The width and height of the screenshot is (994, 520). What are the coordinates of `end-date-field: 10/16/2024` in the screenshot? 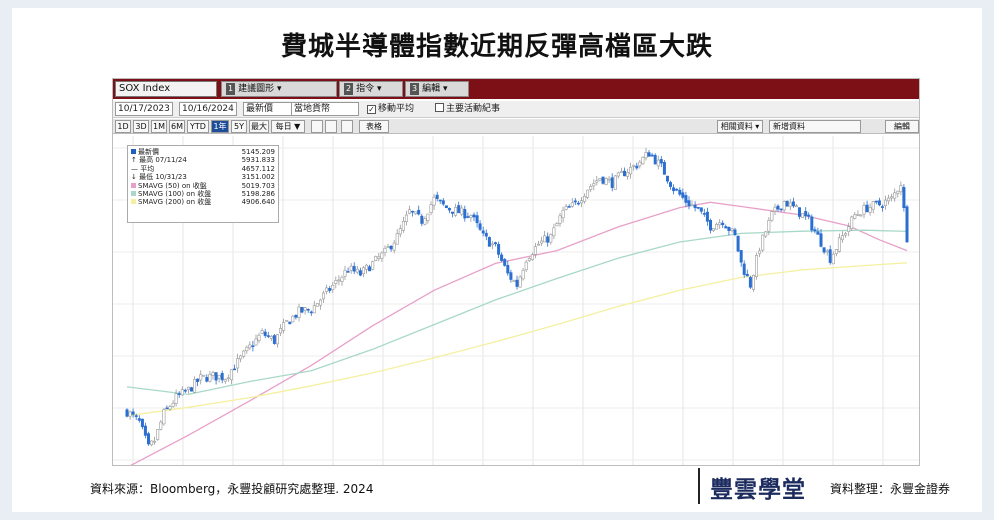 It's located at (208, 109).